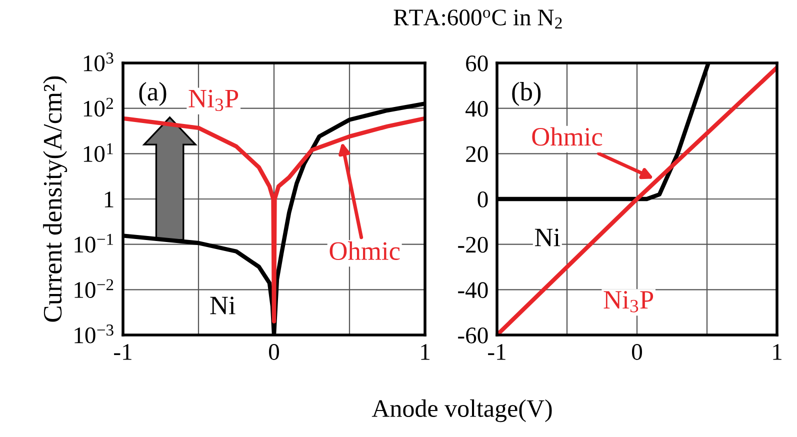 The image size is (797, 437). I want to click on text: RTA:600$^{o}$C in N$_{2}$, so click(478, 19).